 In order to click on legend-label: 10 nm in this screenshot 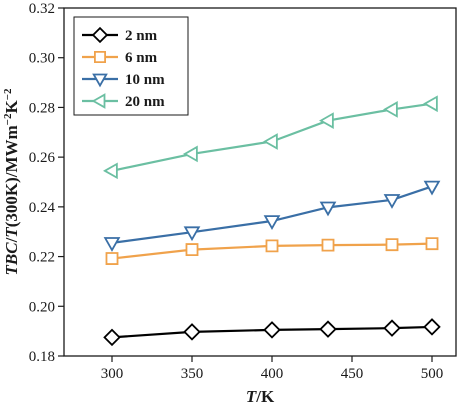, I will do `click(145, 80)`.